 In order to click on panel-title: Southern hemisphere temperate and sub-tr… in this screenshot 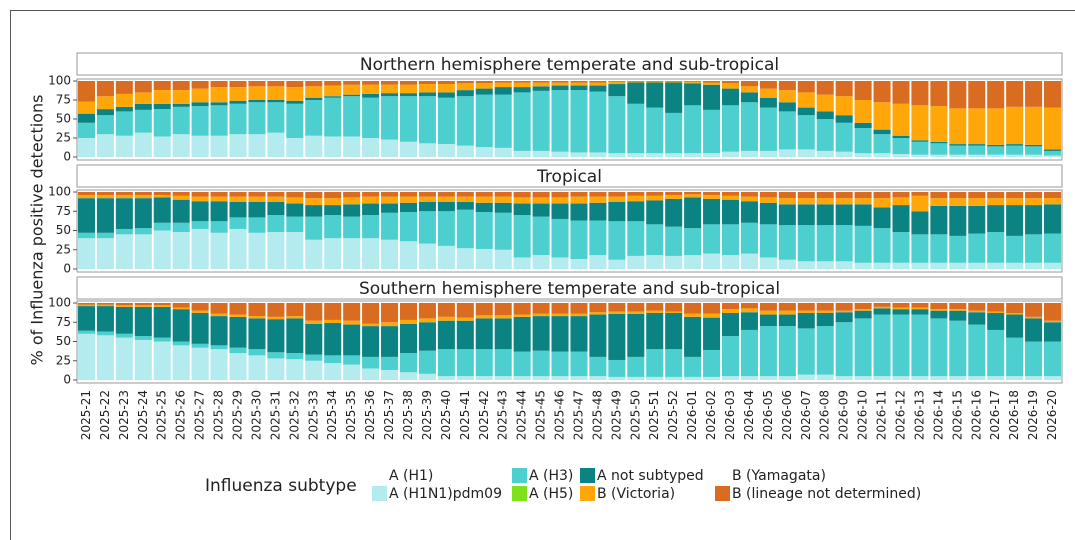, I will do `click(569, 289)`.